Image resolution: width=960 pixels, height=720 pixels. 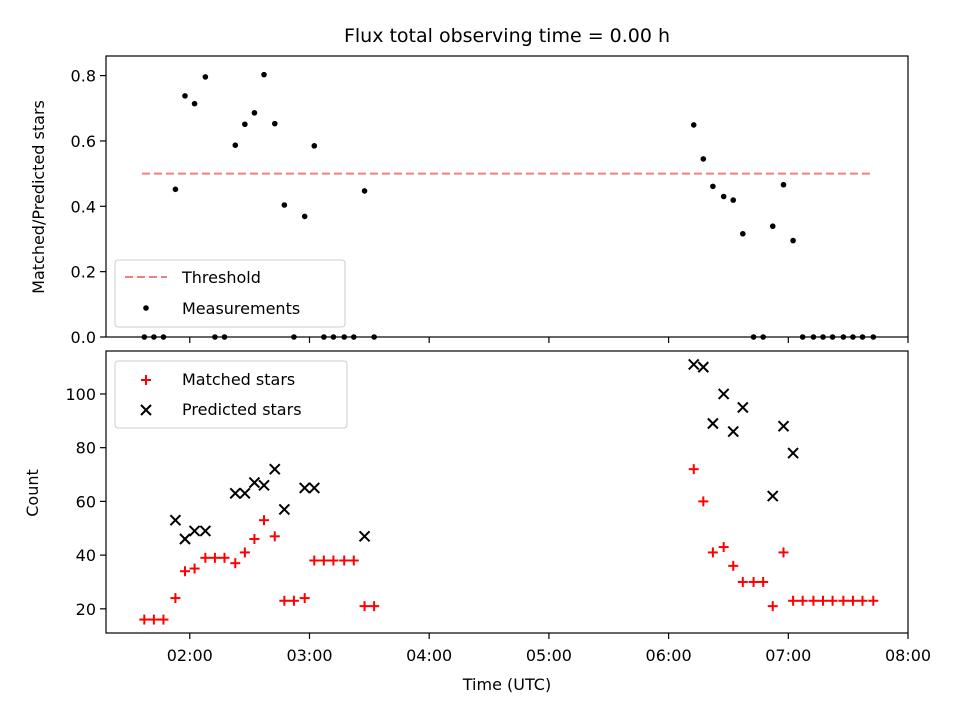 I want to click on x-tick-label: 02:00, so click(x=190, y=655).